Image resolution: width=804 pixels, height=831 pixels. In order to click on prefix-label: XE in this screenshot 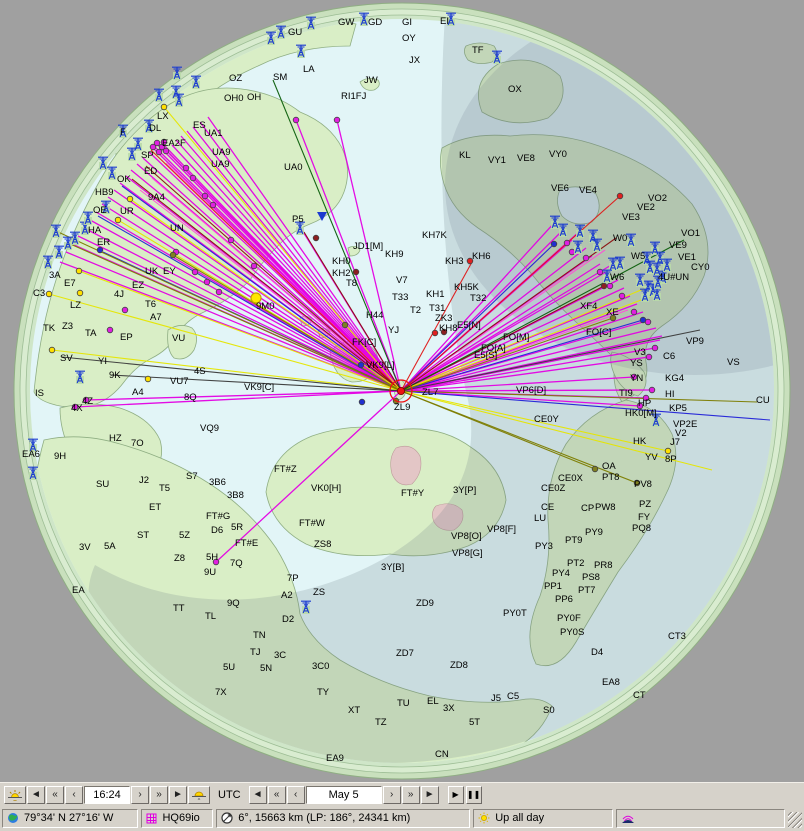, I will do `click(612, 312)`.